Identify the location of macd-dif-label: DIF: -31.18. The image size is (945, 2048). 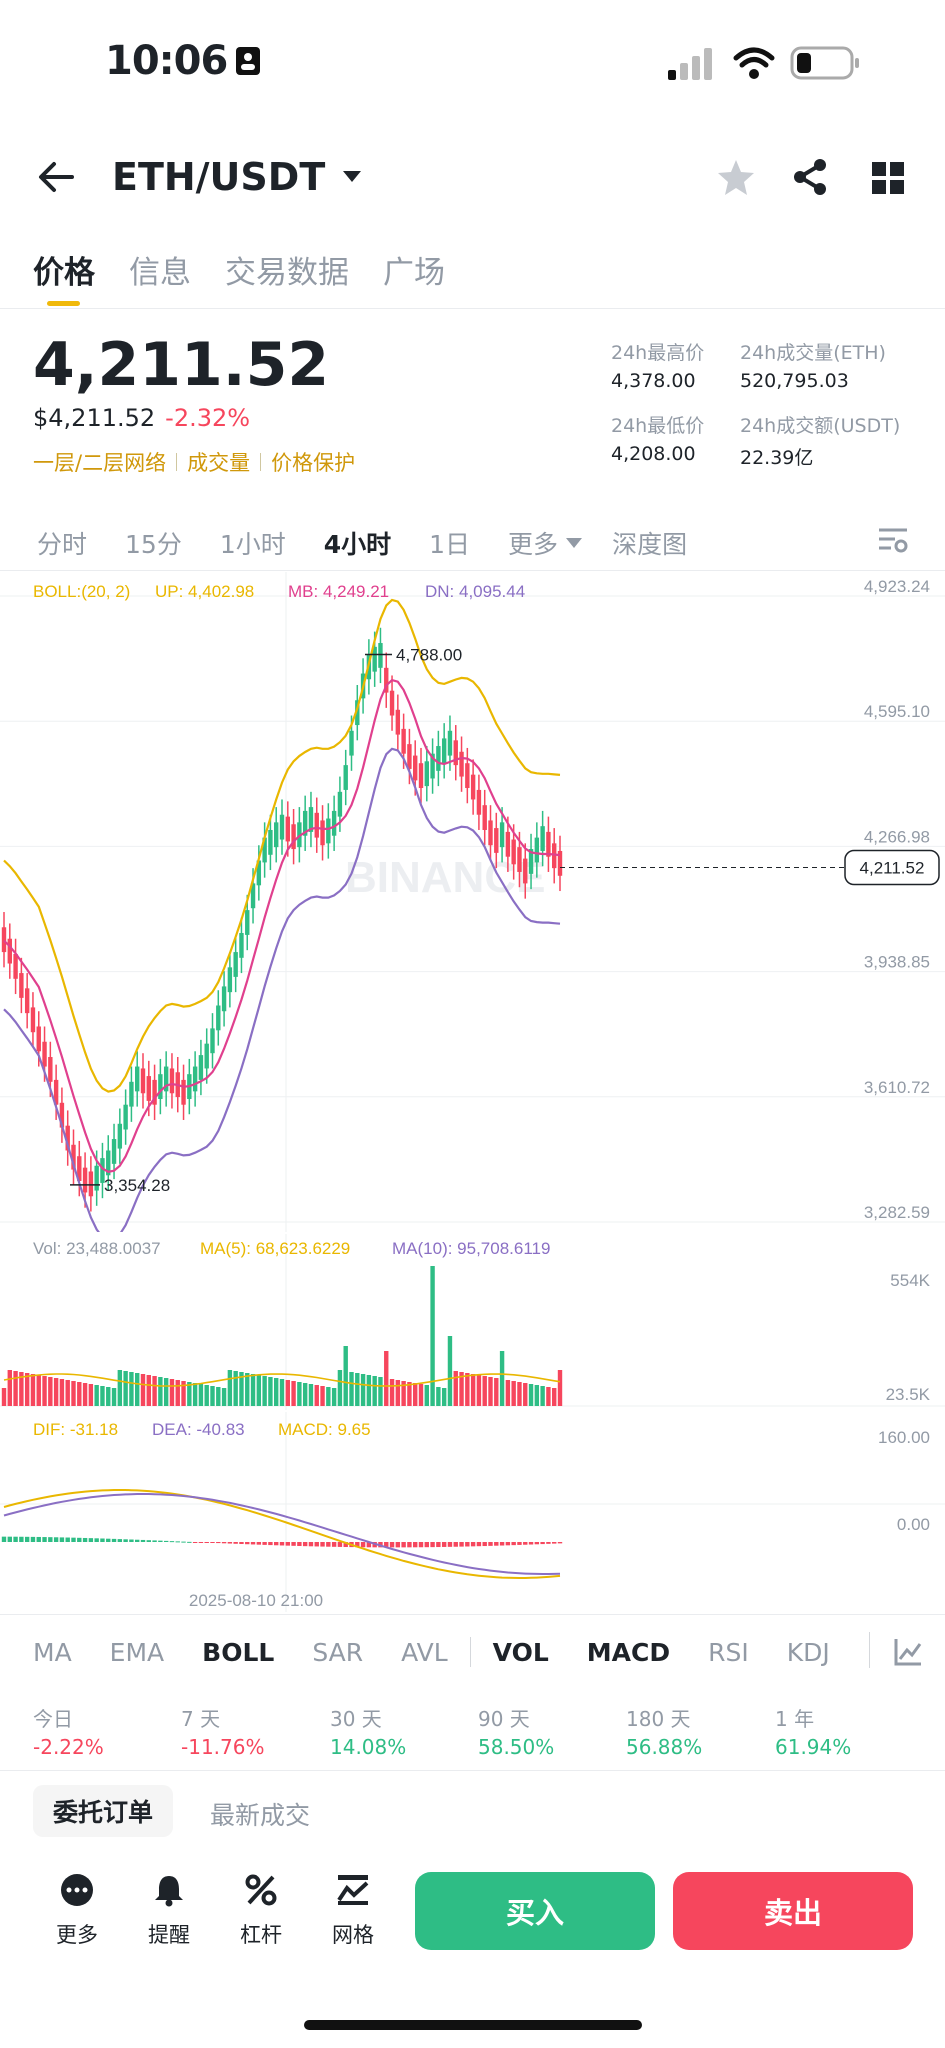
(75, 1429).